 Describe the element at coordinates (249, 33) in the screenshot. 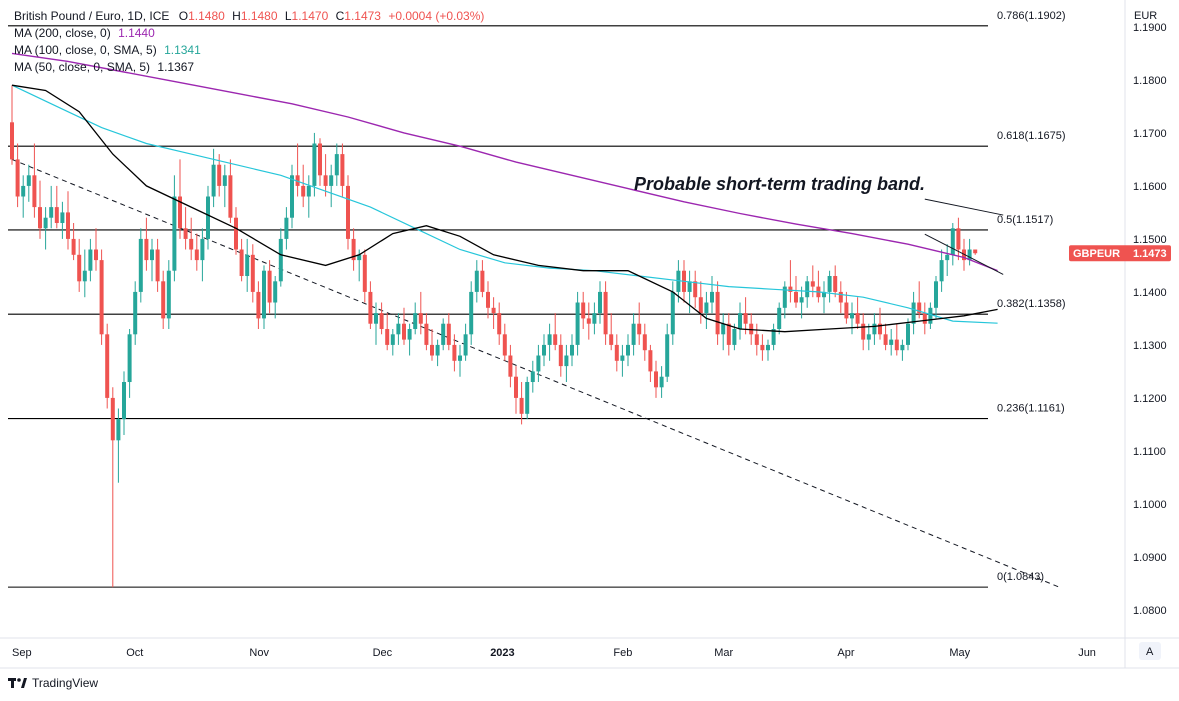

I see `ma200-row: MA (200, close, 0) 1.1440` at that location.